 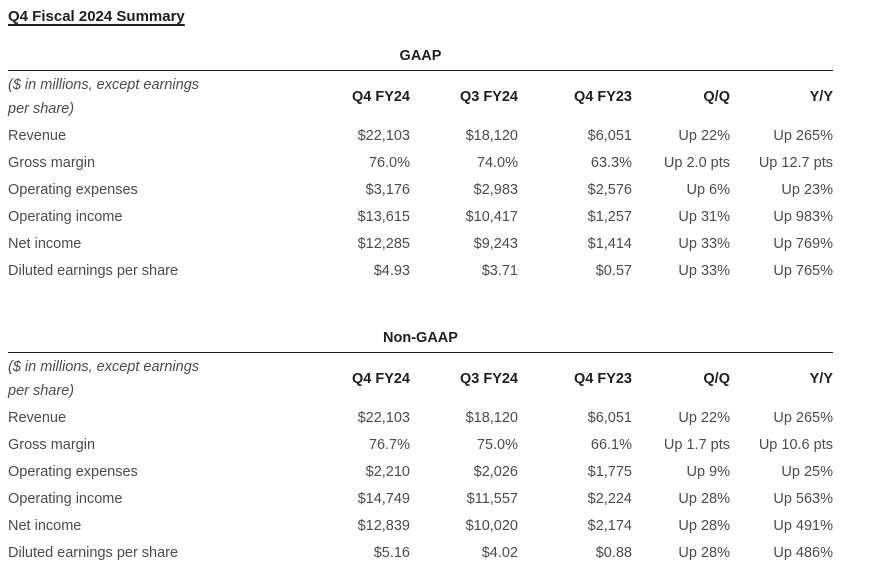 What do you see at coordinates (391, 553) in the screenshot?
I see `cell-value: $5.16` at bounding box center [391, 553].